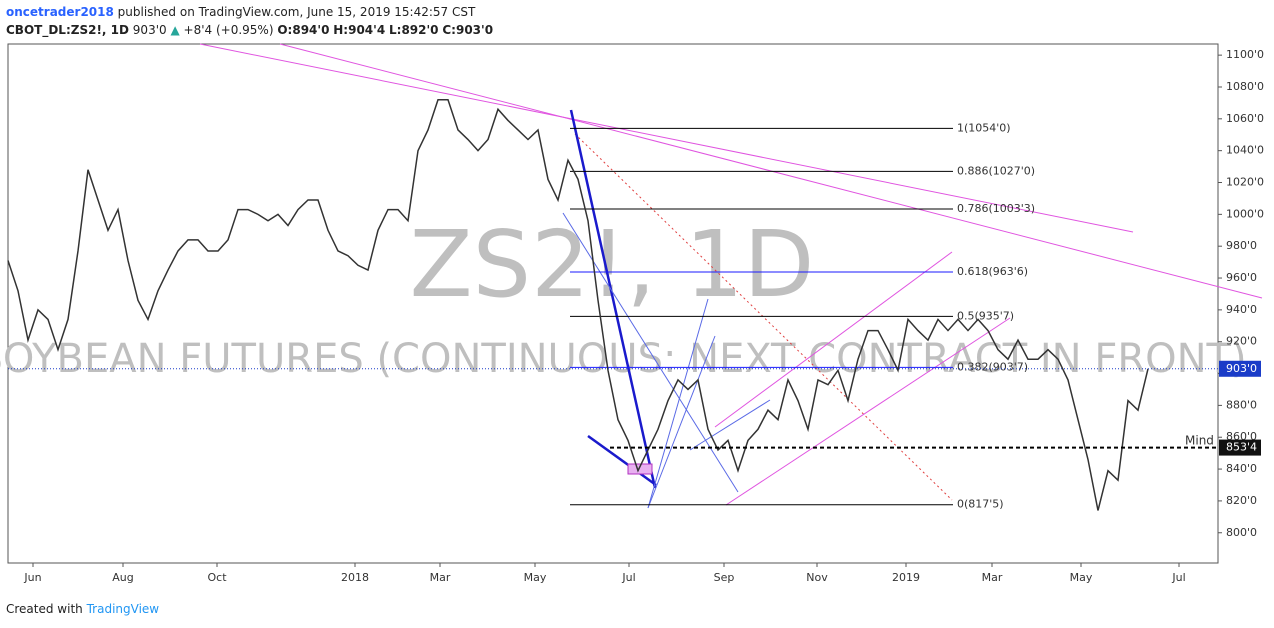 This screenshot has height=628, width=1274. What do you see at coordinates (980, 504) in the screenshot?
I see `fib-label: 0(817'5)` at bounding box center [980, 504].